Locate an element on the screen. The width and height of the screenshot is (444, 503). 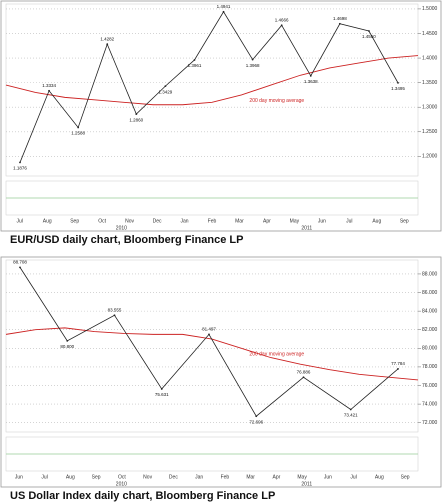
y-tick-label: 1.4000 is located at coordinates (430, 58).